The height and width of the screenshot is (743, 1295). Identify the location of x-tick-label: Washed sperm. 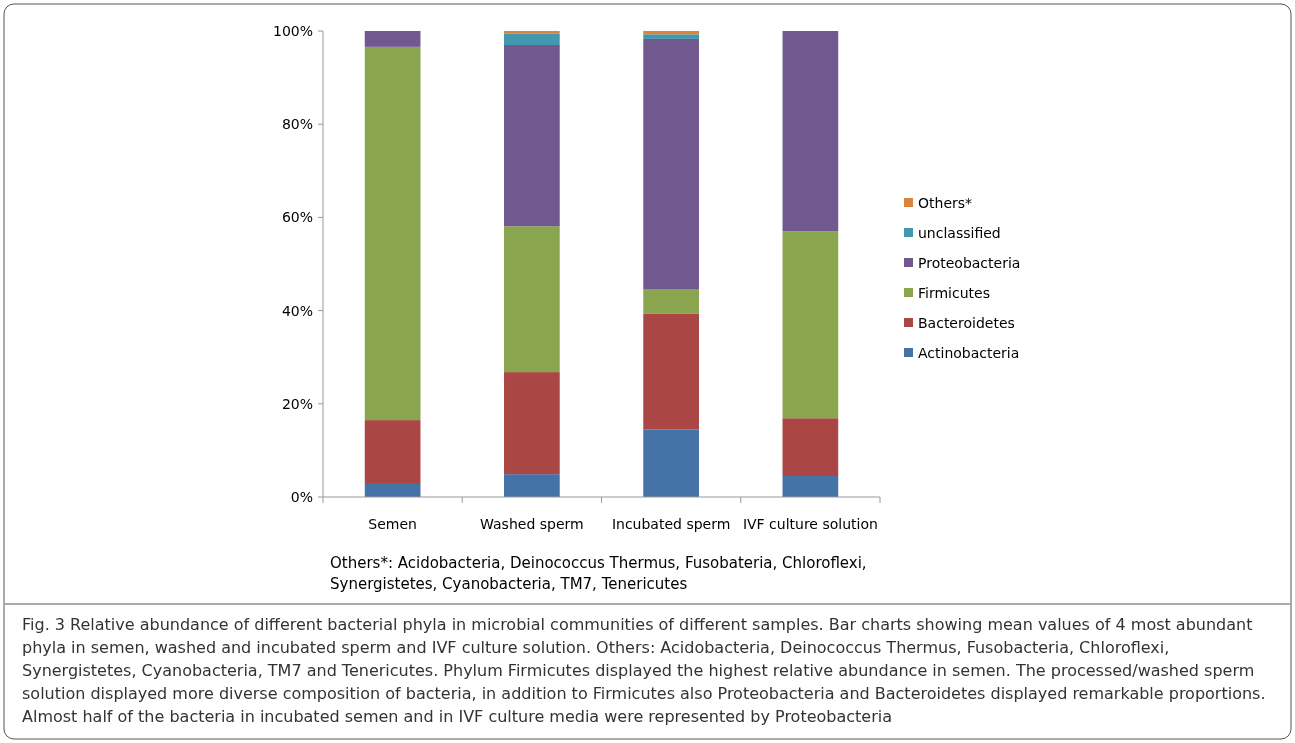
(532, 524).